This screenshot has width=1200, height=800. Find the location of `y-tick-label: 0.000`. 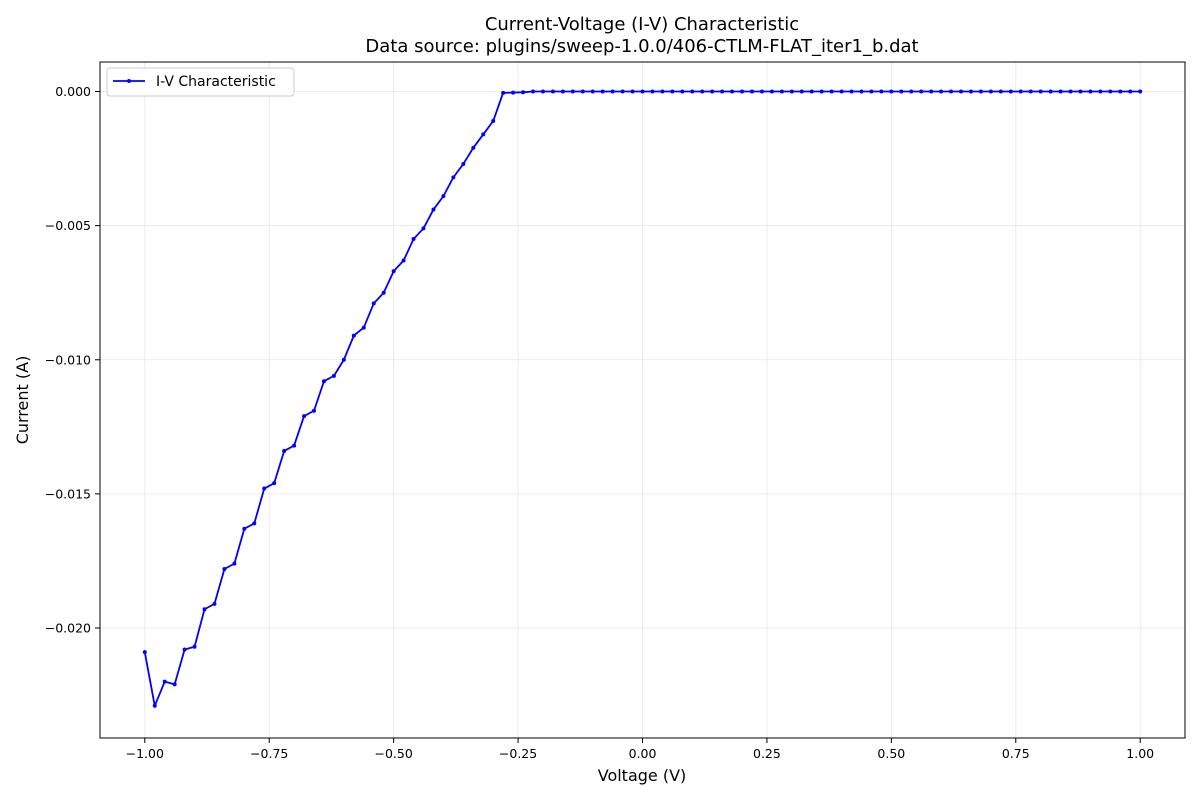

y-tick-label: 0.000 is located at coordinates (73, 91).